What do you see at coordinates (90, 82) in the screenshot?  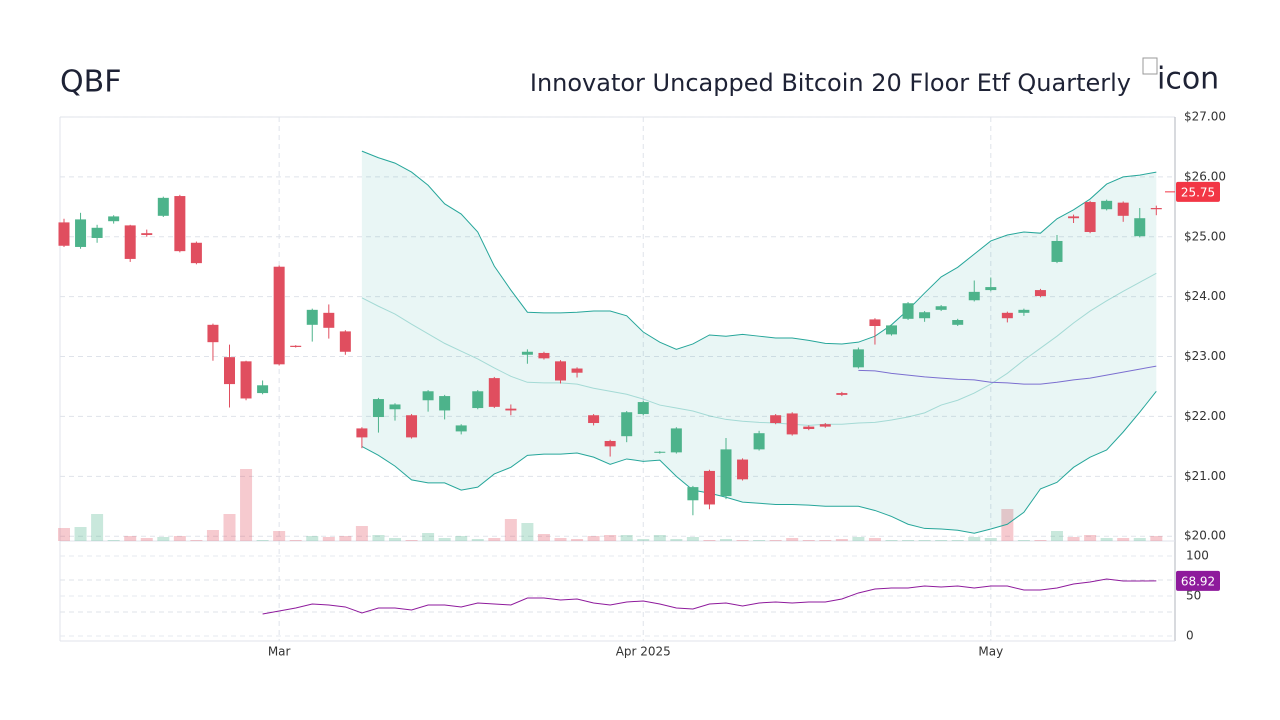 I see `symbol: QBF` at bounding box center [90, 82].